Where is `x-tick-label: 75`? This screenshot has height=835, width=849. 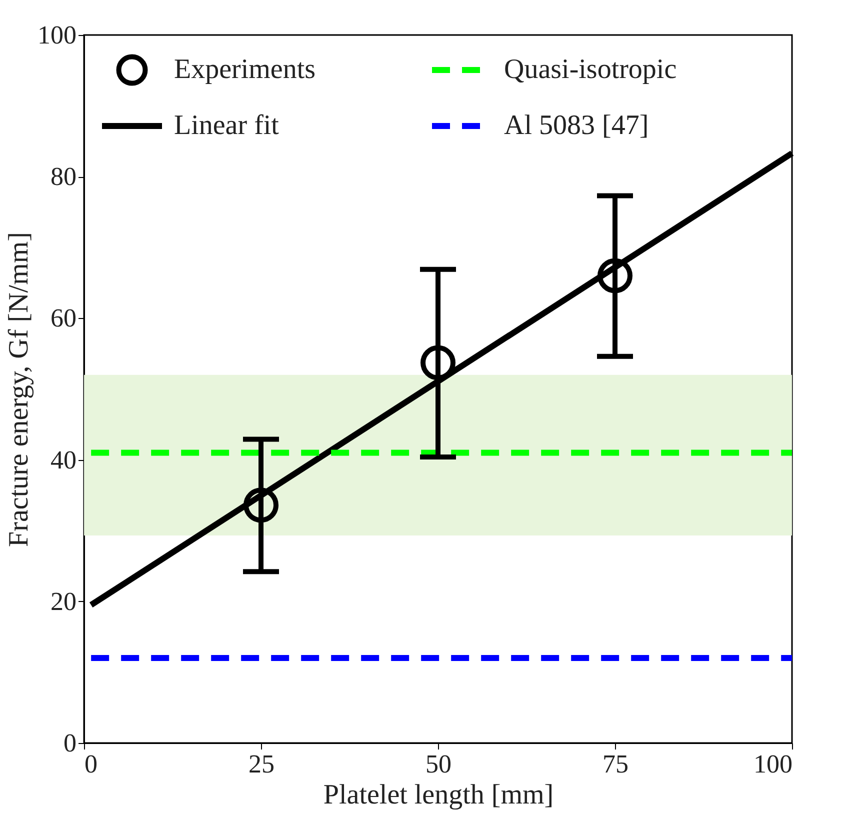 x-tick-label: 75 is located at coordinates (615, 764).